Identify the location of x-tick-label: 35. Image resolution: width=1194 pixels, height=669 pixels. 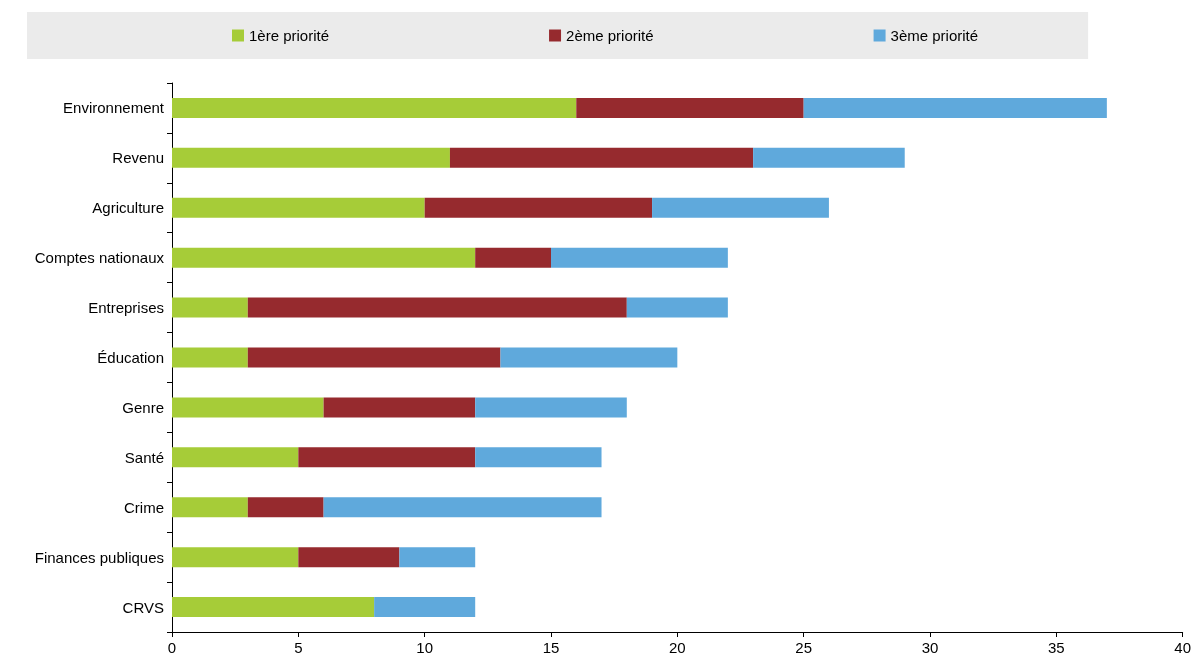
(1056, 647).